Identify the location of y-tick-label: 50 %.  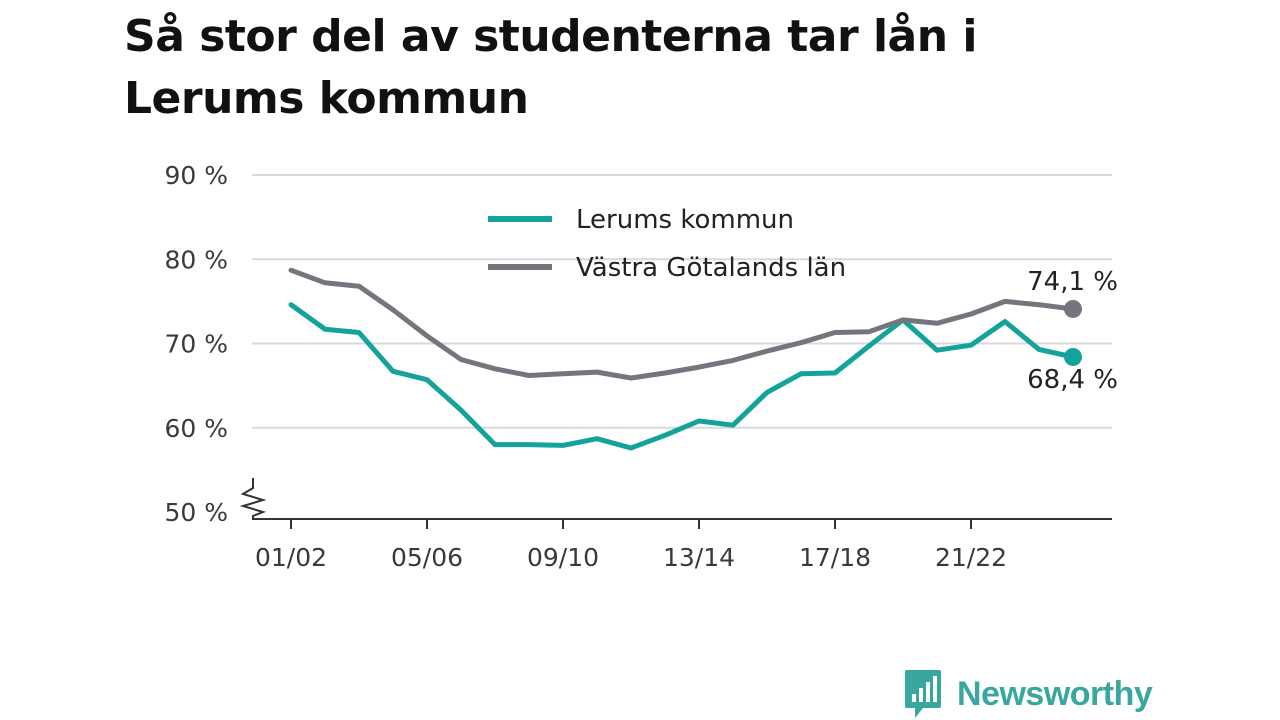
(196, 512).